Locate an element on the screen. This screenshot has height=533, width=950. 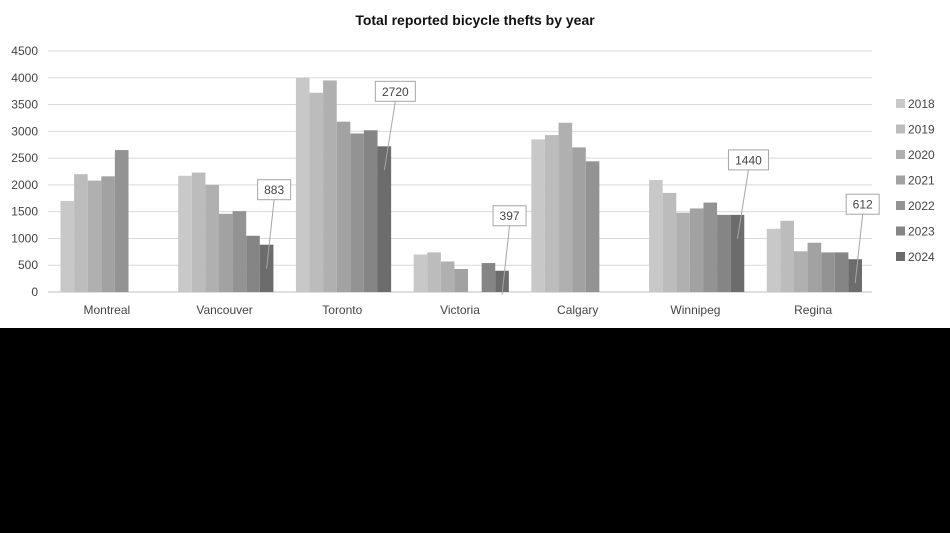
chart-title: Total reported bicycle thefts by year is located at coordinates (475, 20).